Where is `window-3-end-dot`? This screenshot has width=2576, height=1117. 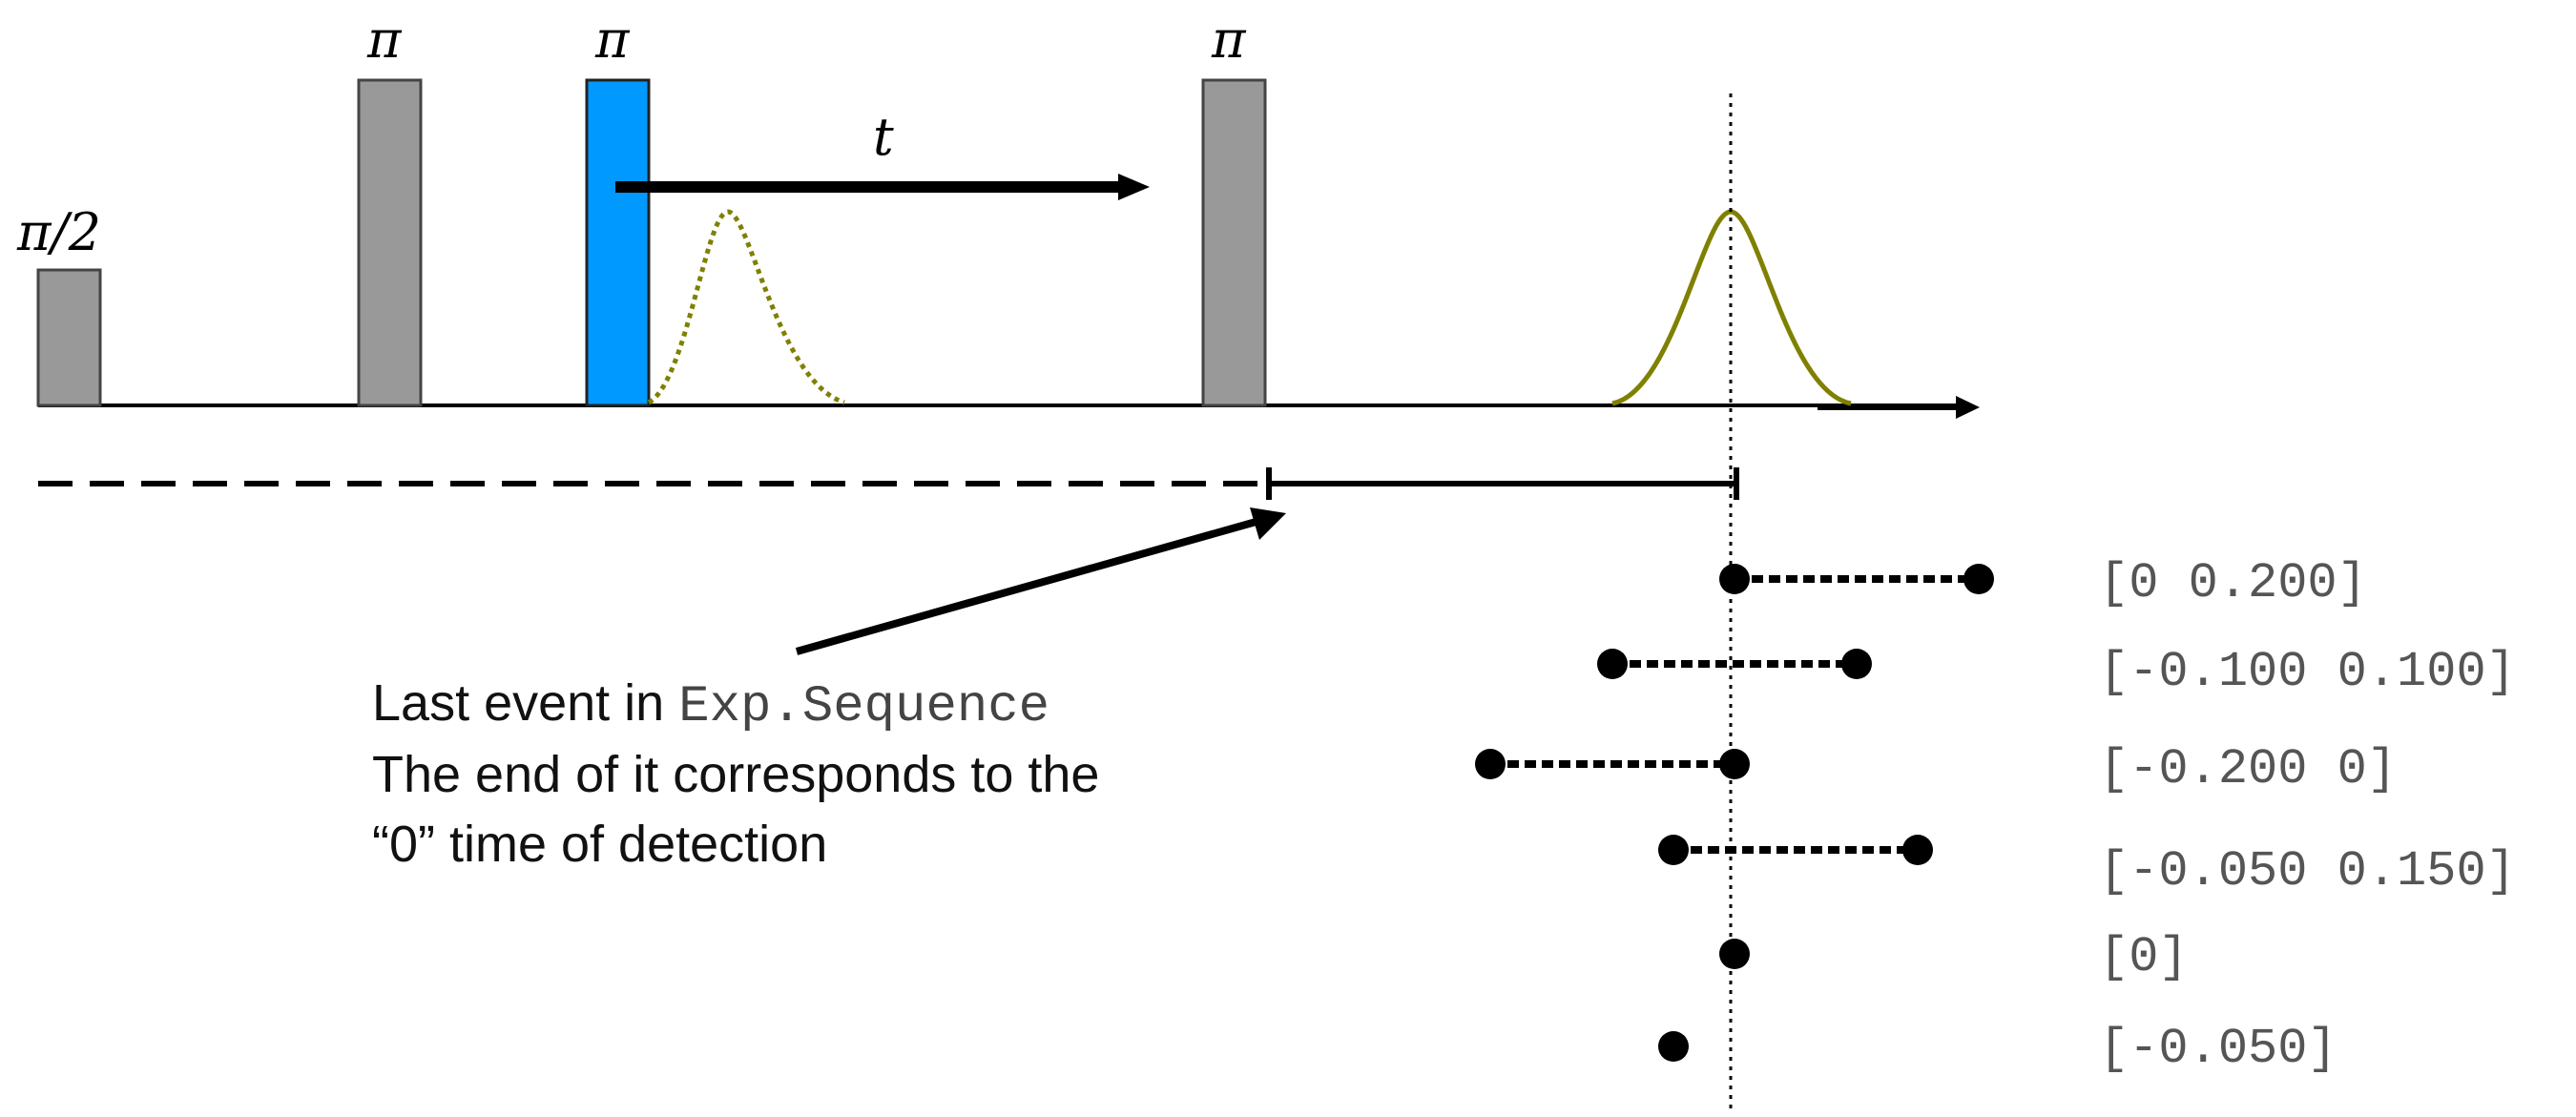
window-3-end-dot is located at coordinates (1734, 764).